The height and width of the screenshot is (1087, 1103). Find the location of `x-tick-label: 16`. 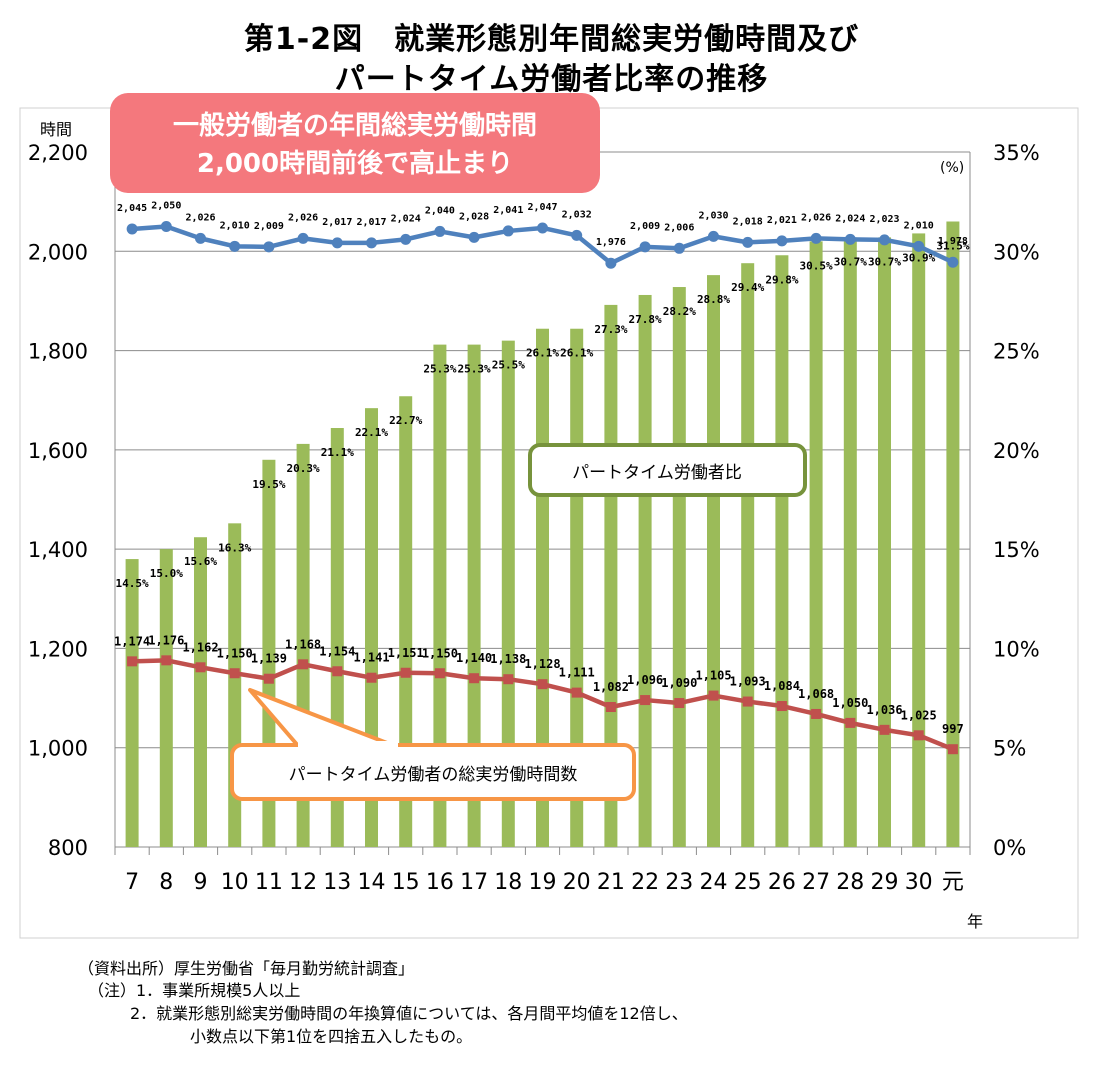

x-tick-label: 16 is located at coordinates (440, 882).